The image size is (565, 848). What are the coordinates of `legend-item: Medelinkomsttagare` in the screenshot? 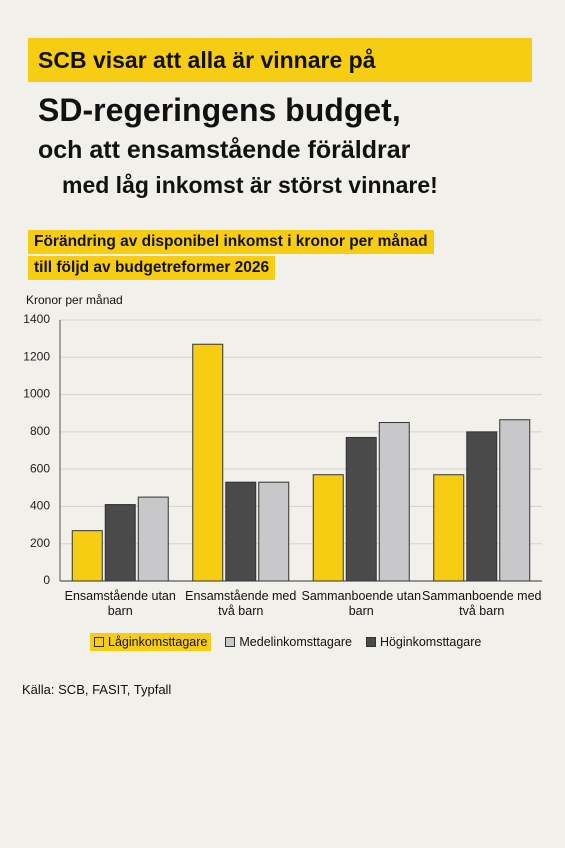 It's located at (288, 642).